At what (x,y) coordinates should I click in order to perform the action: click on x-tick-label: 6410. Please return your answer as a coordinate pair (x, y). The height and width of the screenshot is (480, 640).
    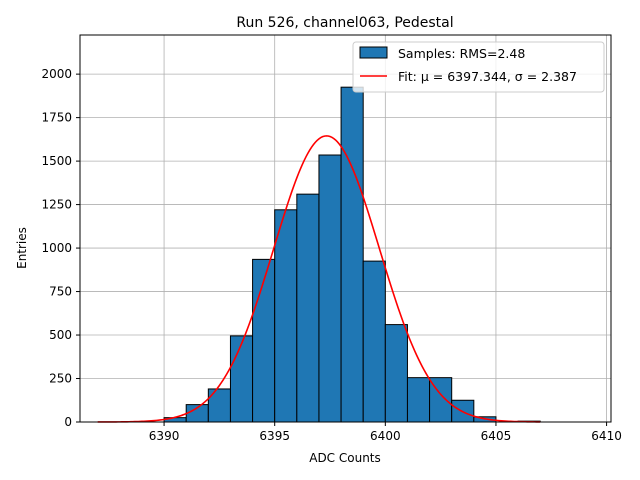
    Looking at the image, I should click on (606, 436).